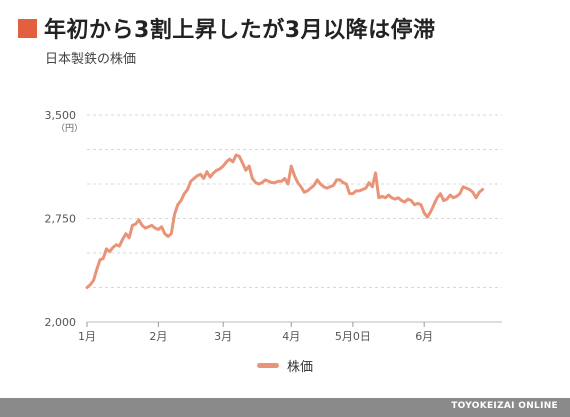 The image size is (570, 417). Describe the element at coordinates (87, 336) in the screenshot. I see `x-tick-label: 1月` at that location.